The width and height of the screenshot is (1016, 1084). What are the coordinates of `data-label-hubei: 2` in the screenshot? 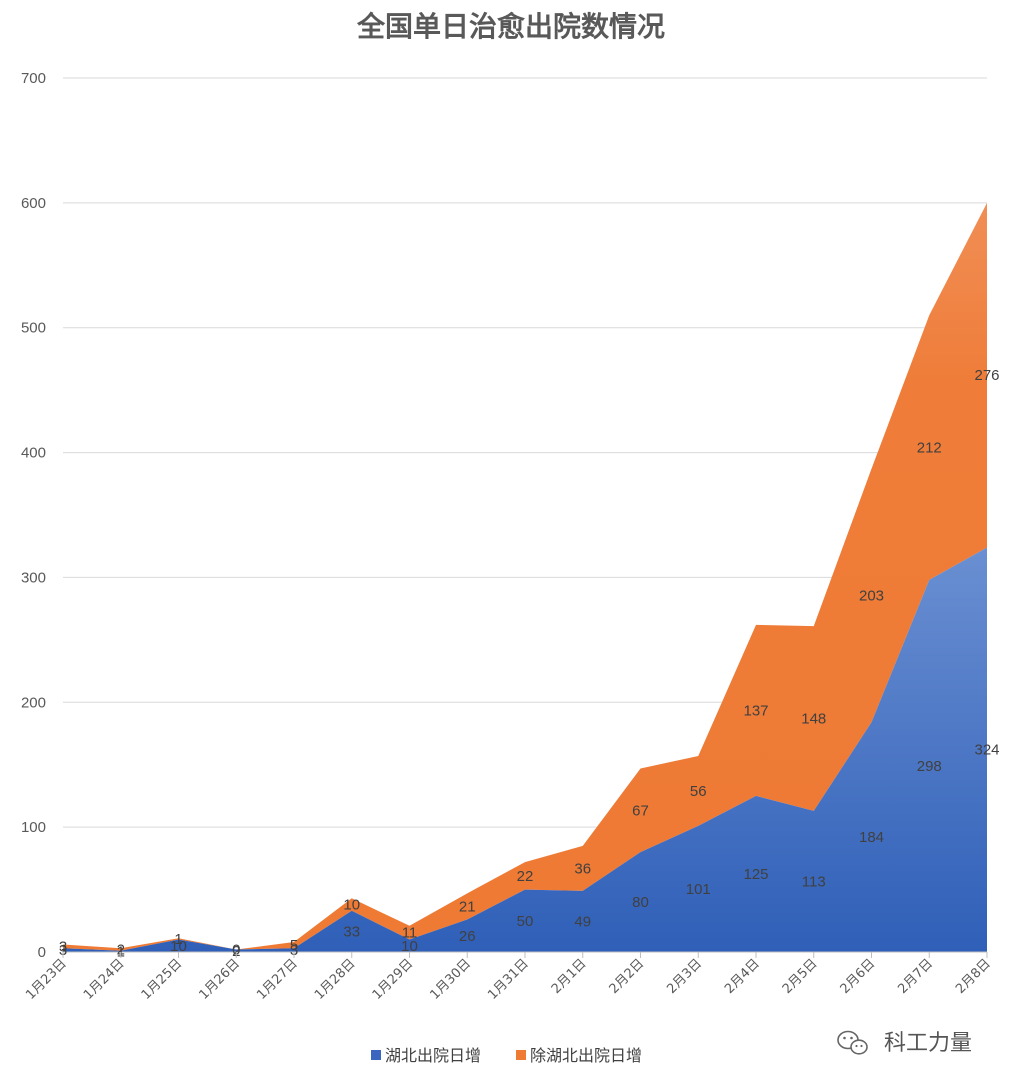 It's located at (236, 951).